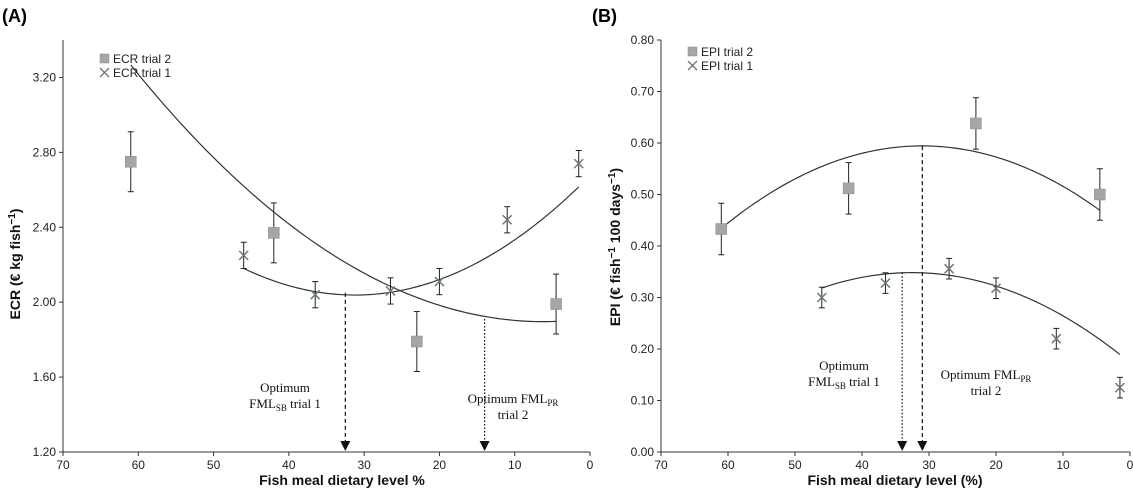  What do you see at coordinates (643, 143) in the screenshot?
I see `y-tick-label: 0.60` at bounding box center [643, 143].